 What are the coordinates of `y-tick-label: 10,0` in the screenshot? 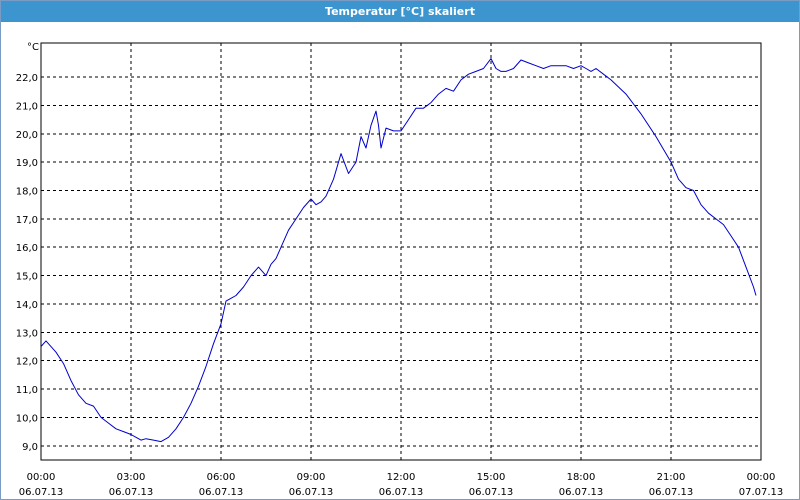 It's located at (27, 418).